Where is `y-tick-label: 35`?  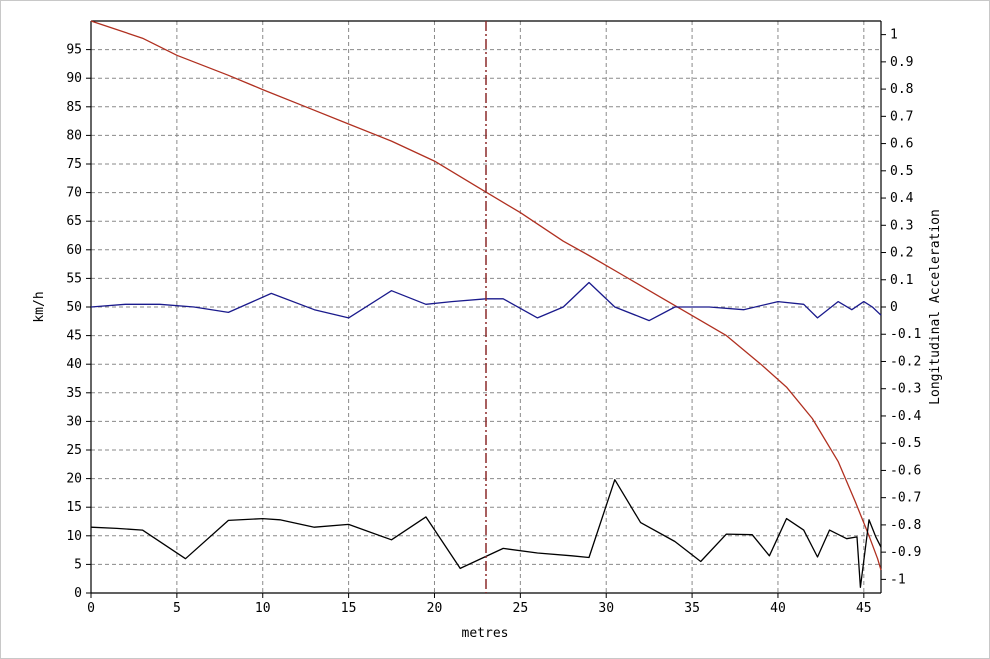 y-tick-label: 35 is located at coordinates (74, 393).